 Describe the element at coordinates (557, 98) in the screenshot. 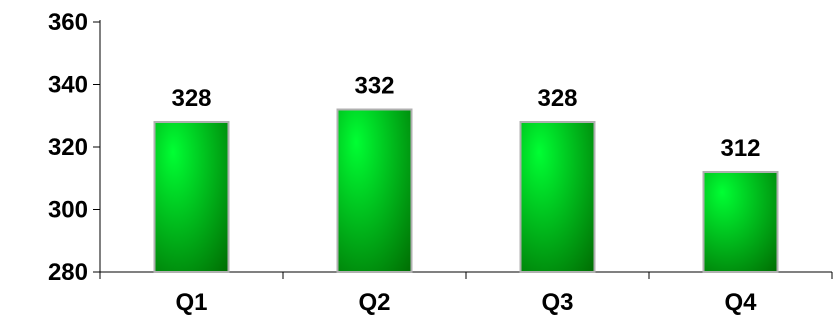

I see `data-label-q3: 328` at that location.